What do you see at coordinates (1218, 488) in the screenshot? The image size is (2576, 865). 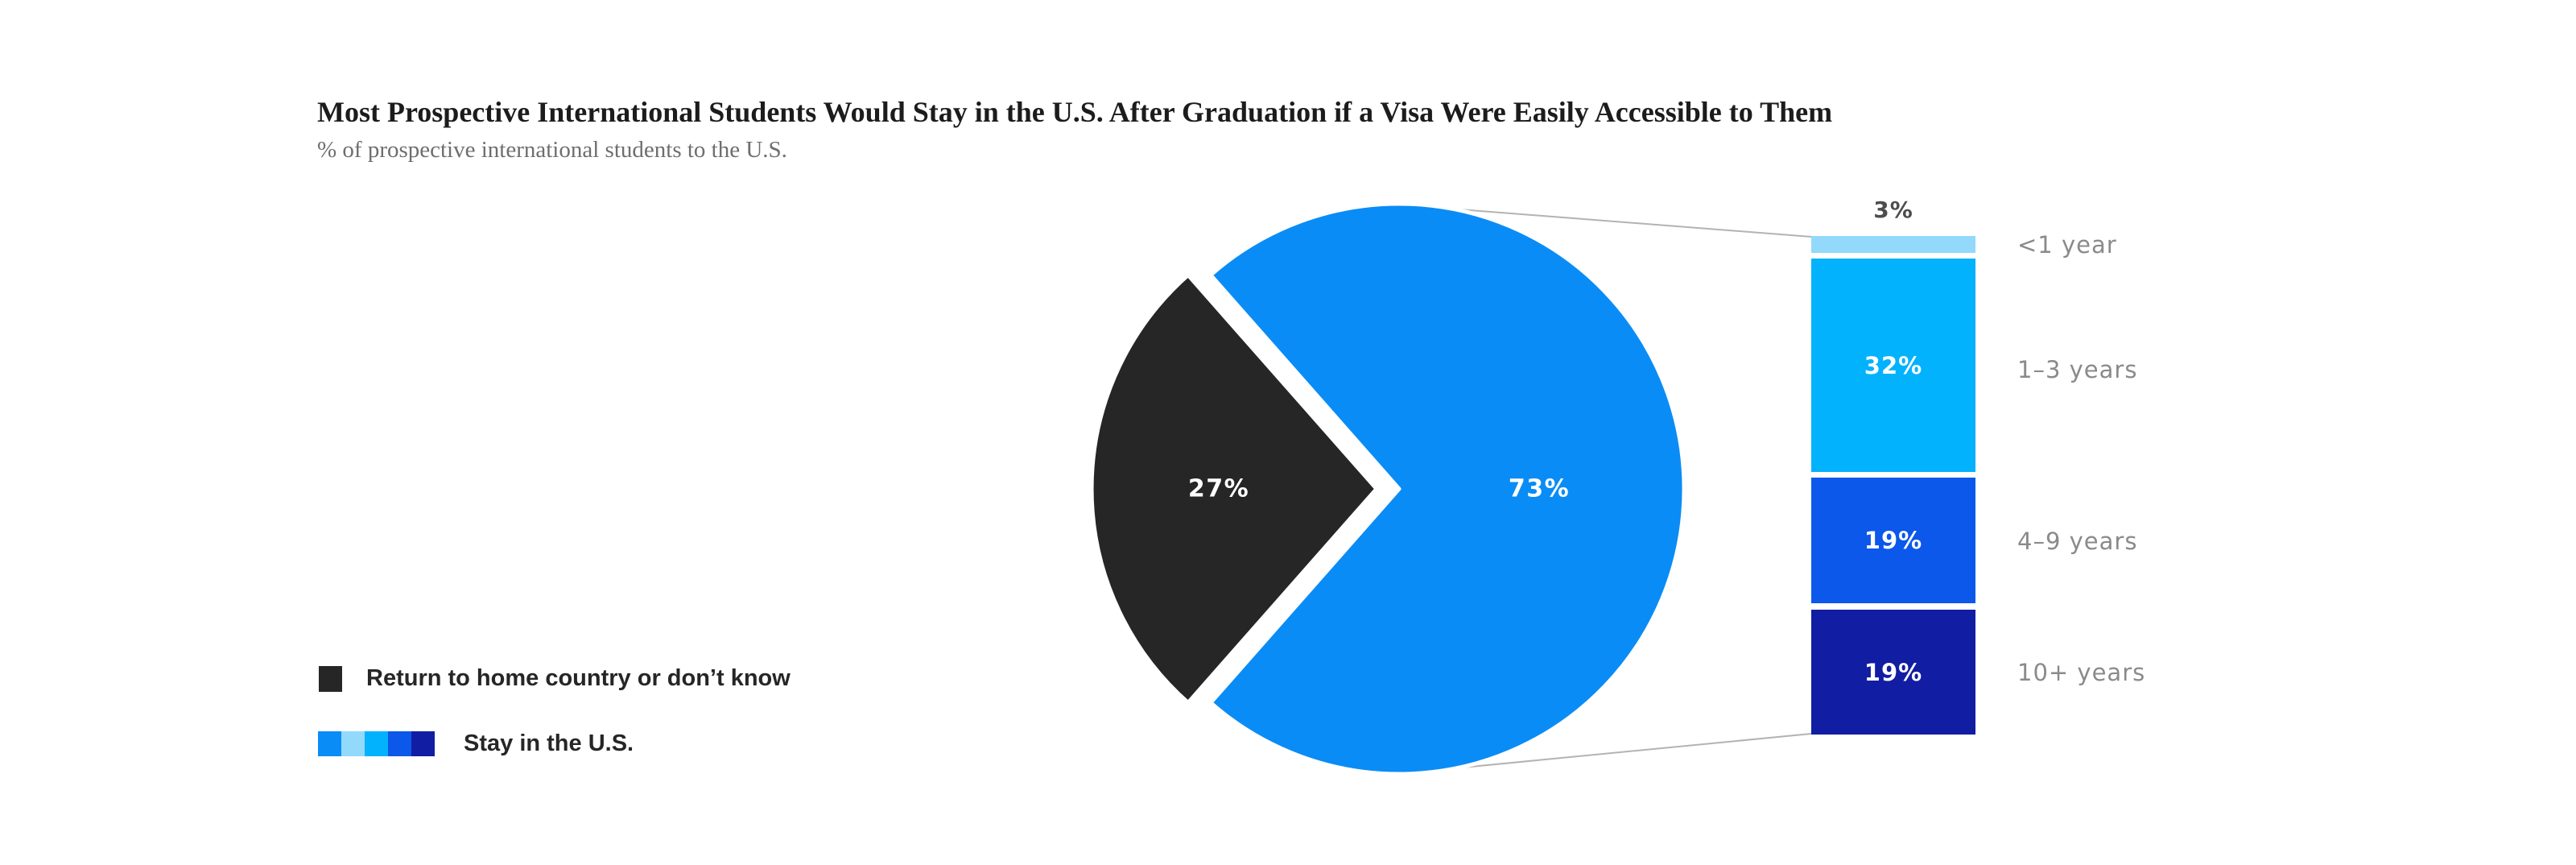 I see `pie-slice-label-return: 27%` at bounding box center [1218, 488].